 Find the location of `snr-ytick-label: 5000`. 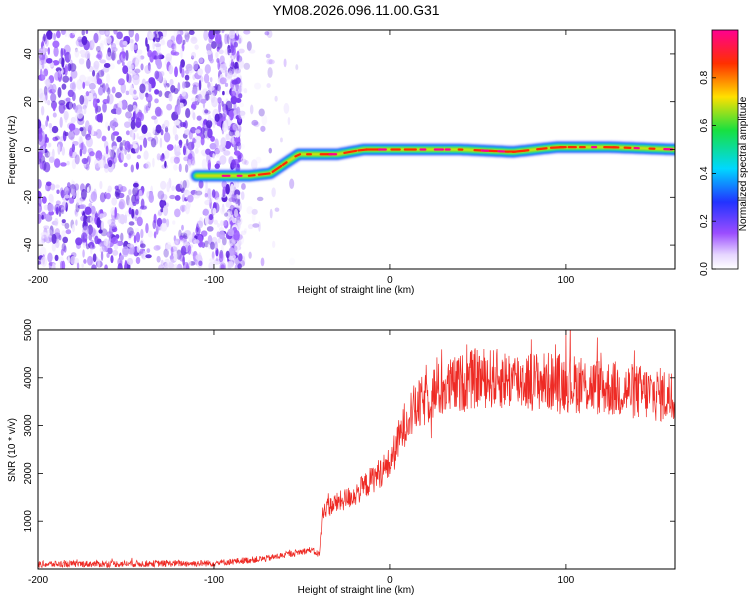

snr-ytick-label: 5000 is located at coordinates (28, 329).